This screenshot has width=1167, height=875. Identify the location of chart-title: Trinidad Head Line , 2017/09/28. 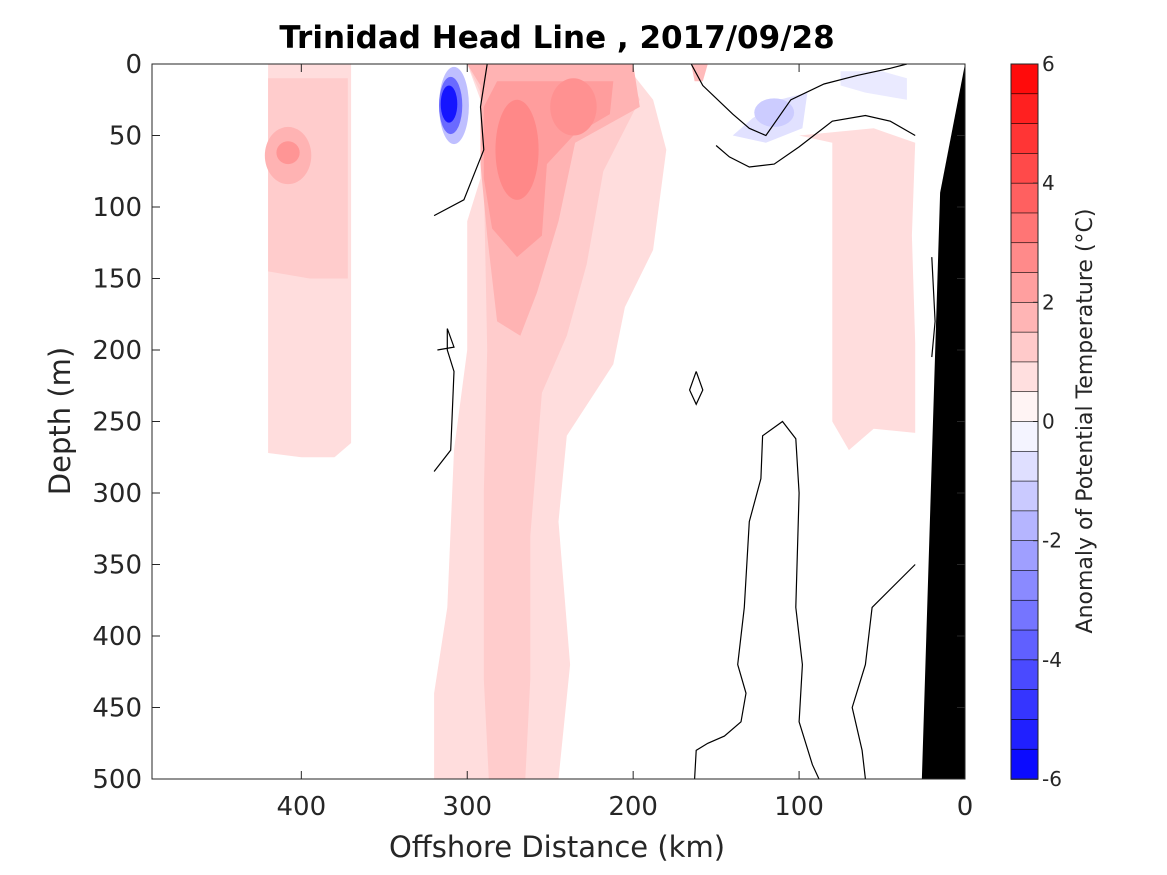
(556, 38).